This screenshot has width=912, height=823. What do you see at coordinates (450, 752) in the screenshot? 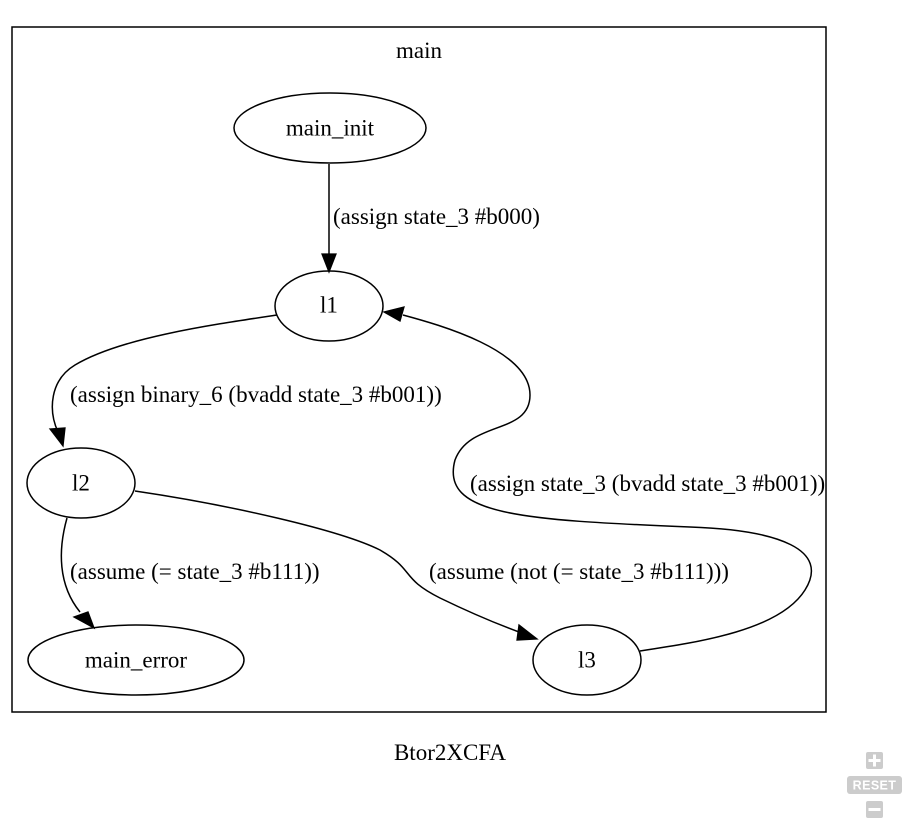
I see `graph-title: Btor2XCFA` at bounding box center [450, 752].